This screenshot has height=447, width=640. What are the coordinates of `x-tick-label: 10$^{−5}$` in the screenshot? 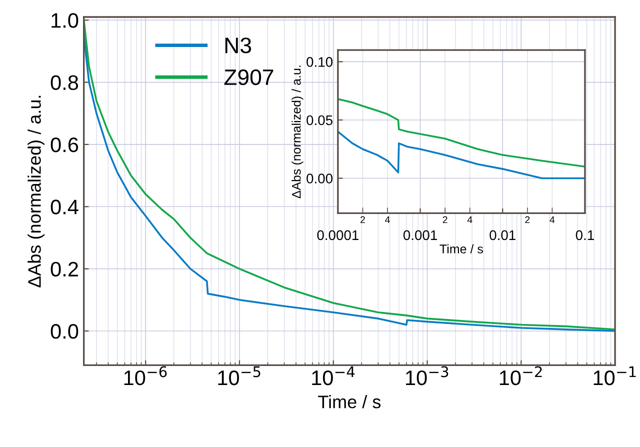 It's located at (239, 376).